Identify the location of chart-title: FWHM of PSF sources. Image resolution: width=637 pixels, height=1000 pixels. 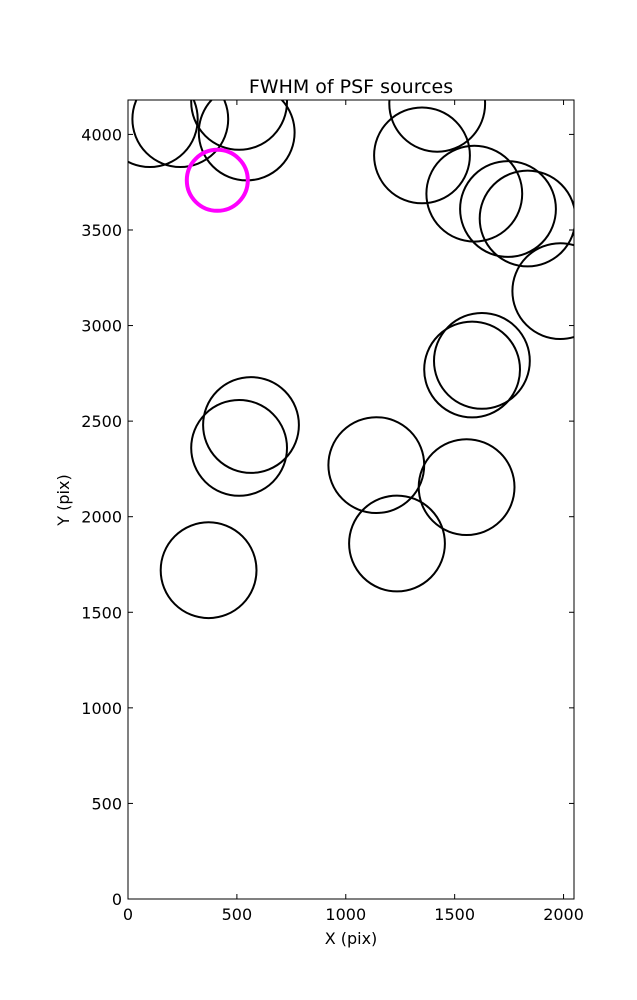
(351, 87).